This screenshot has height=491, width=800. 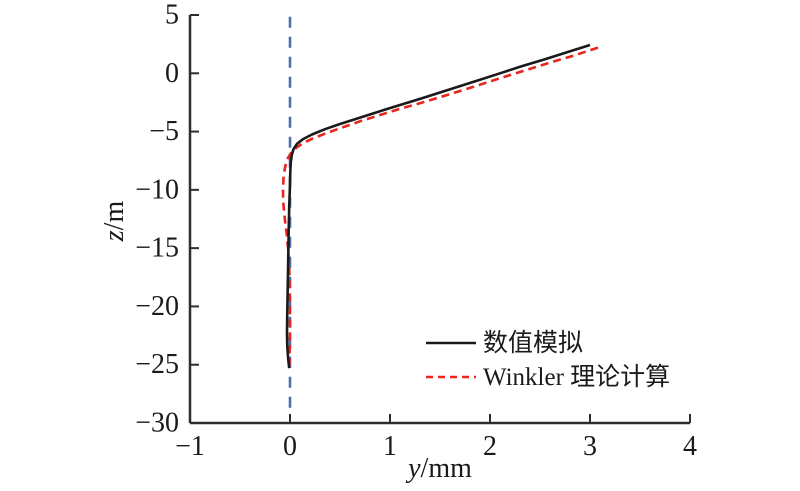 I want to click on y-tick-label: −25, so click(x=157, y=364).